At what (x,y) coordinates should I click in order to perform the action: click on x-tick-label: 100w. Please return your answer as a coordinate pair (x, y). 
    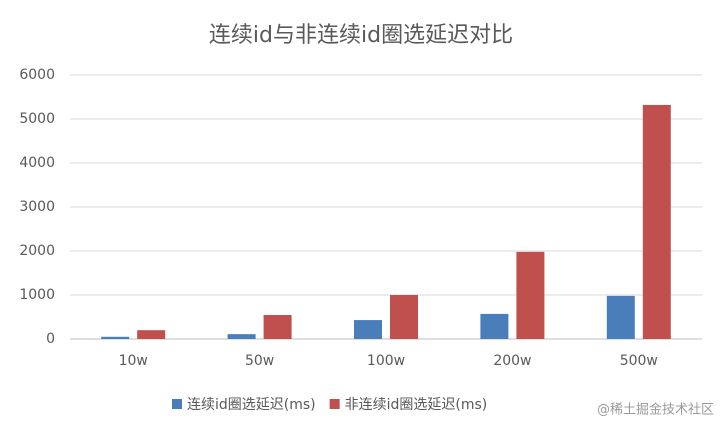
    Looking at the image, I should click on (386, 361).